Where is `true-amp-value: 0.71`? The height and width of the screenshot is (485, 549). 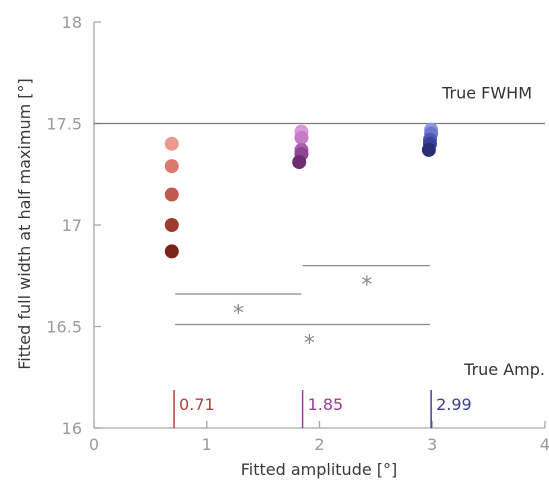
true-amp-value: 0.71 is located at coordinates (197, 404).